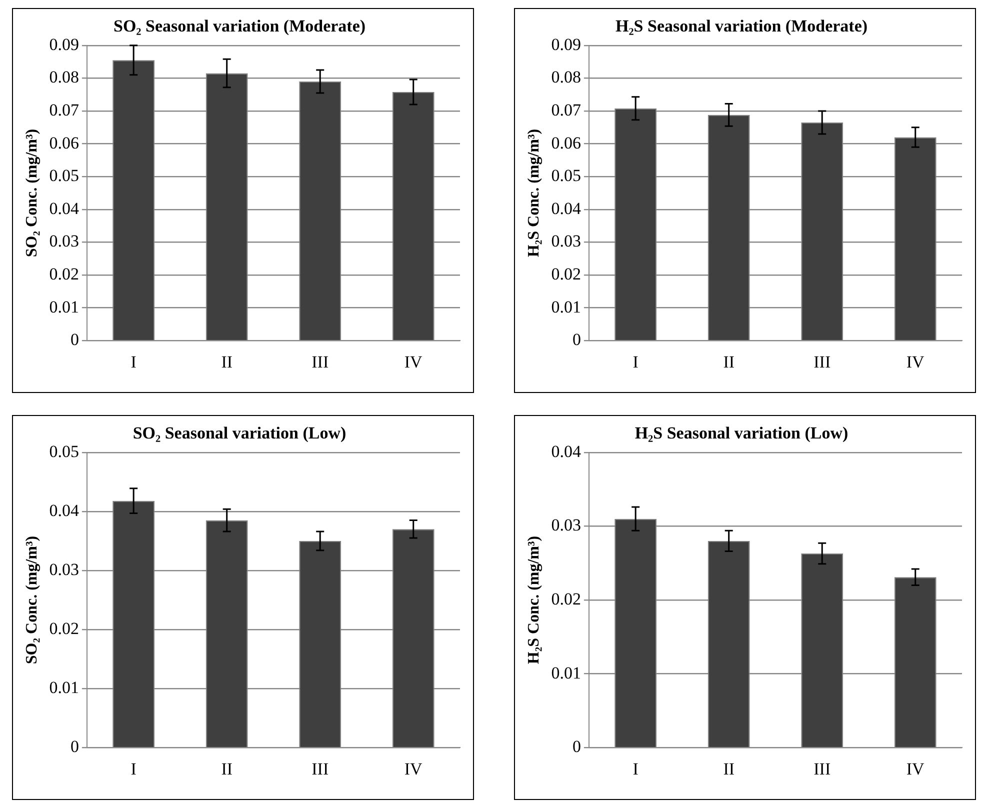  I want to click on chart-title: SO₂ Seasonal variation (Moderate), so click(239, 26).